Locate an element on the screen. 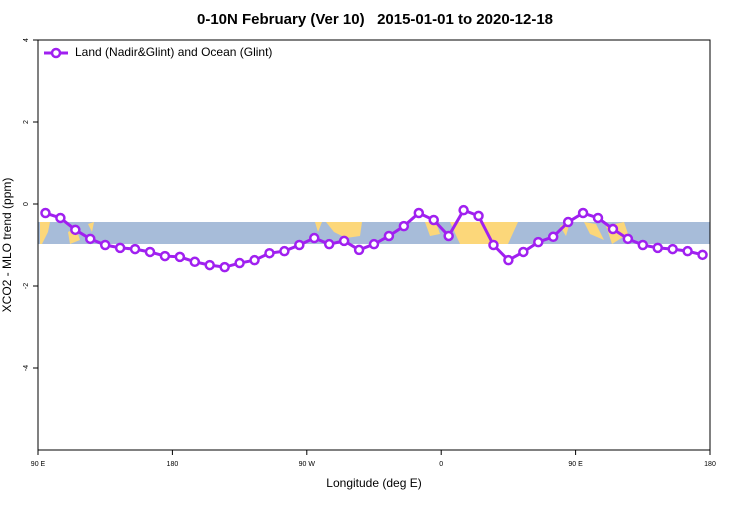 Image resolution: width=750 pixels, height=505 pixels. y-tick-label: 0 is located at coordinates (26, 204).